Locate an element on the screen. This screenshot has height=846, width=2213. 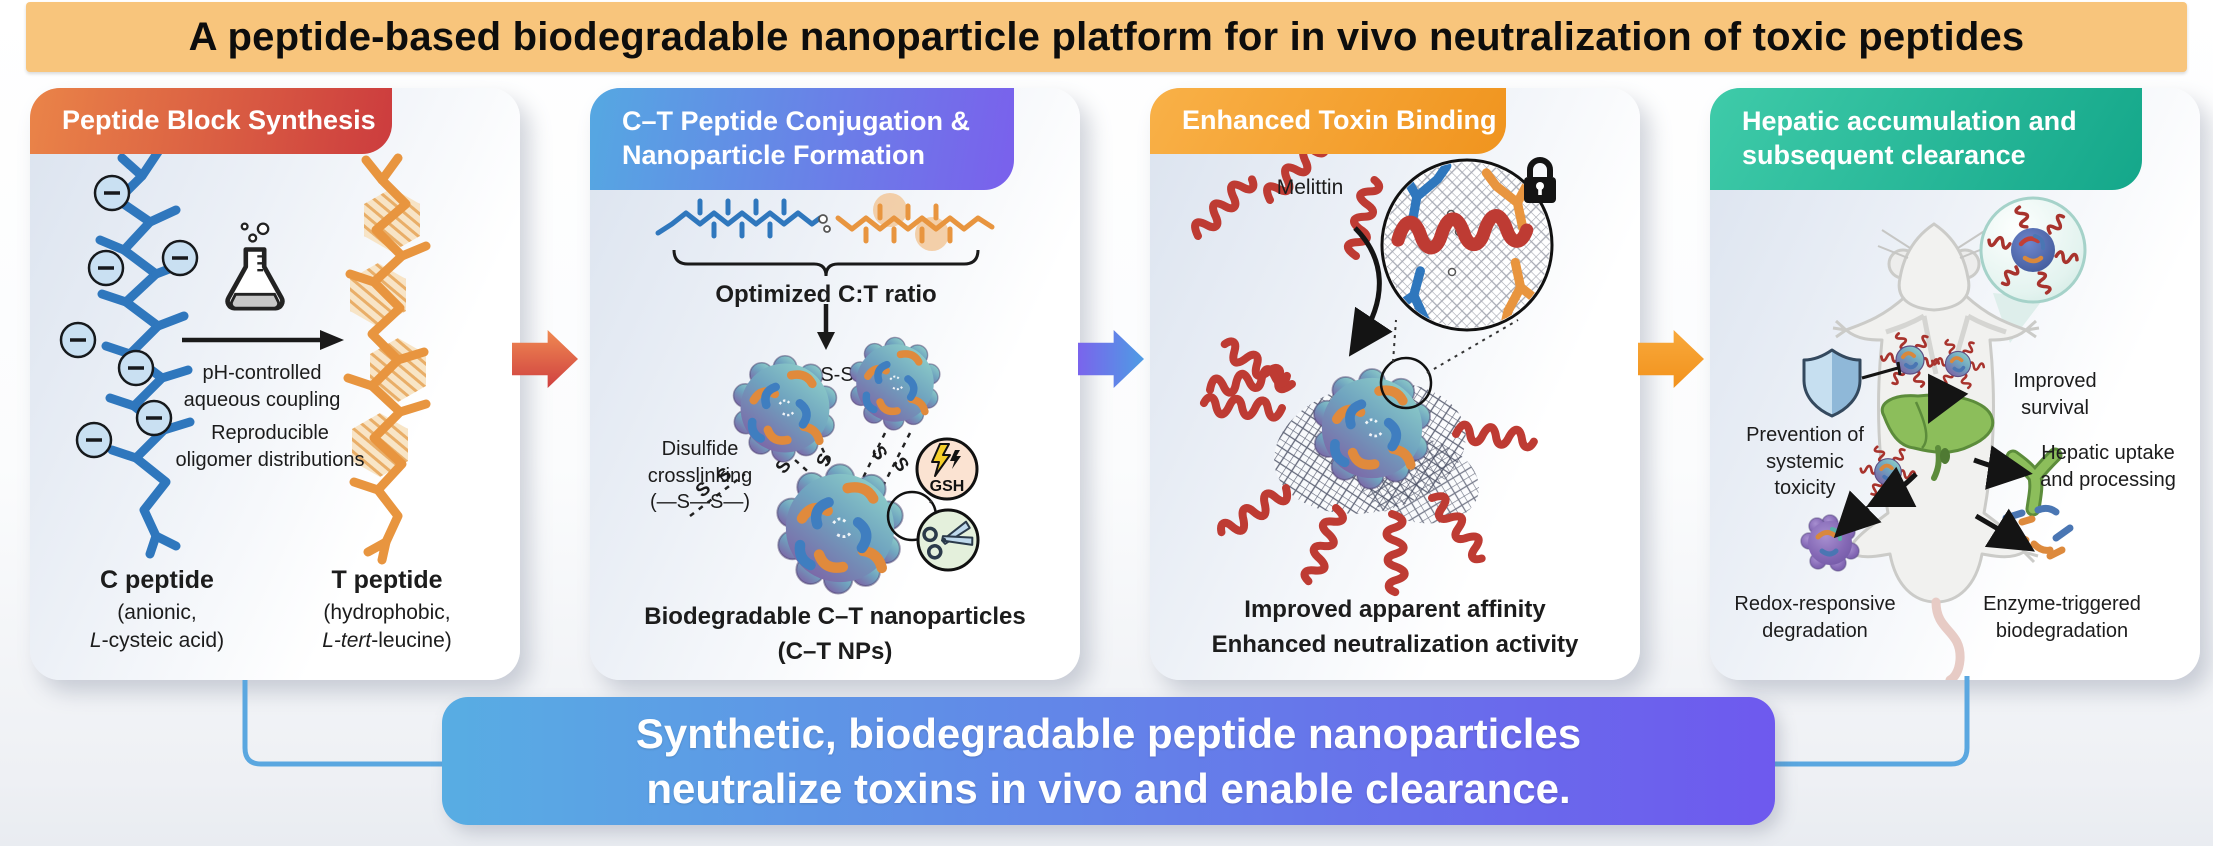
minus-charge-icons is located at coordinates (129, 316).